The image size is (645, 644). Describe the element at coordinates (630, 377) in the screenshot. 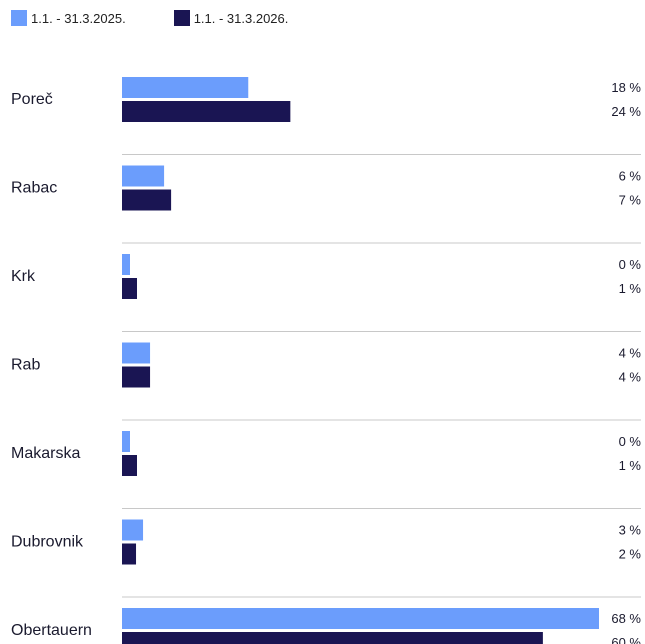

I see `value-label-rab-series-1: 4 %` at that location.